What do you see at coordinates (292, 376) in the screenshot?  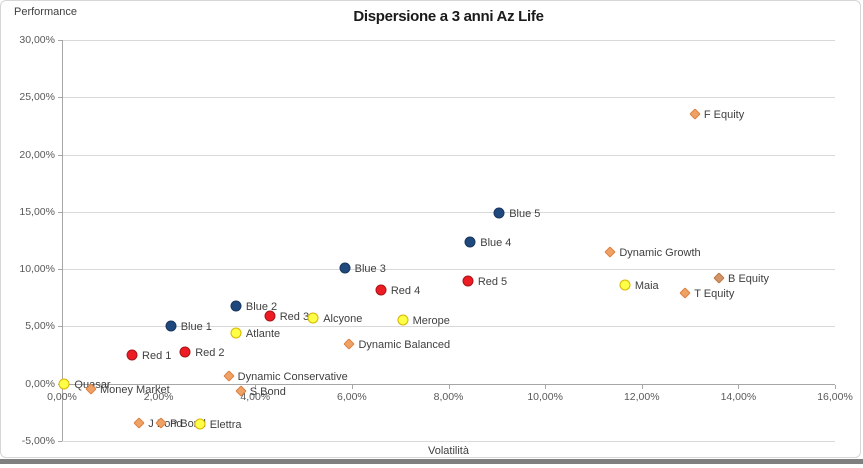 I see `data-point-label-dynamic-conservative: Dynamic Conservative` at bounding box center [292, 376].